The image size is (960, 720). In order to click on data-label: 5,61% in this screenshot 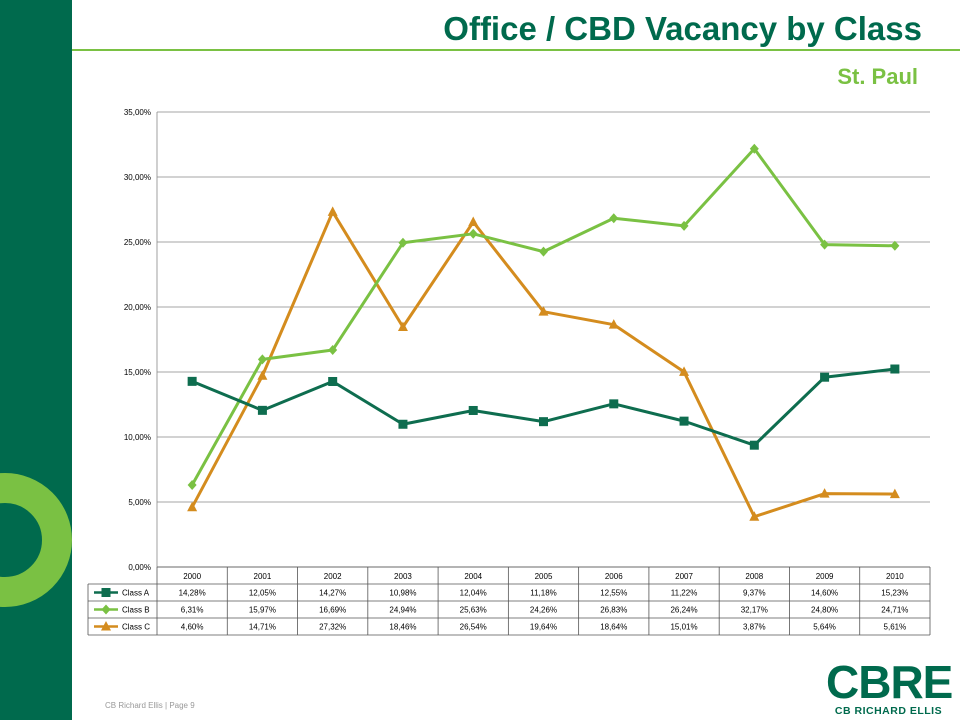, I will do `click(895, 627)`.